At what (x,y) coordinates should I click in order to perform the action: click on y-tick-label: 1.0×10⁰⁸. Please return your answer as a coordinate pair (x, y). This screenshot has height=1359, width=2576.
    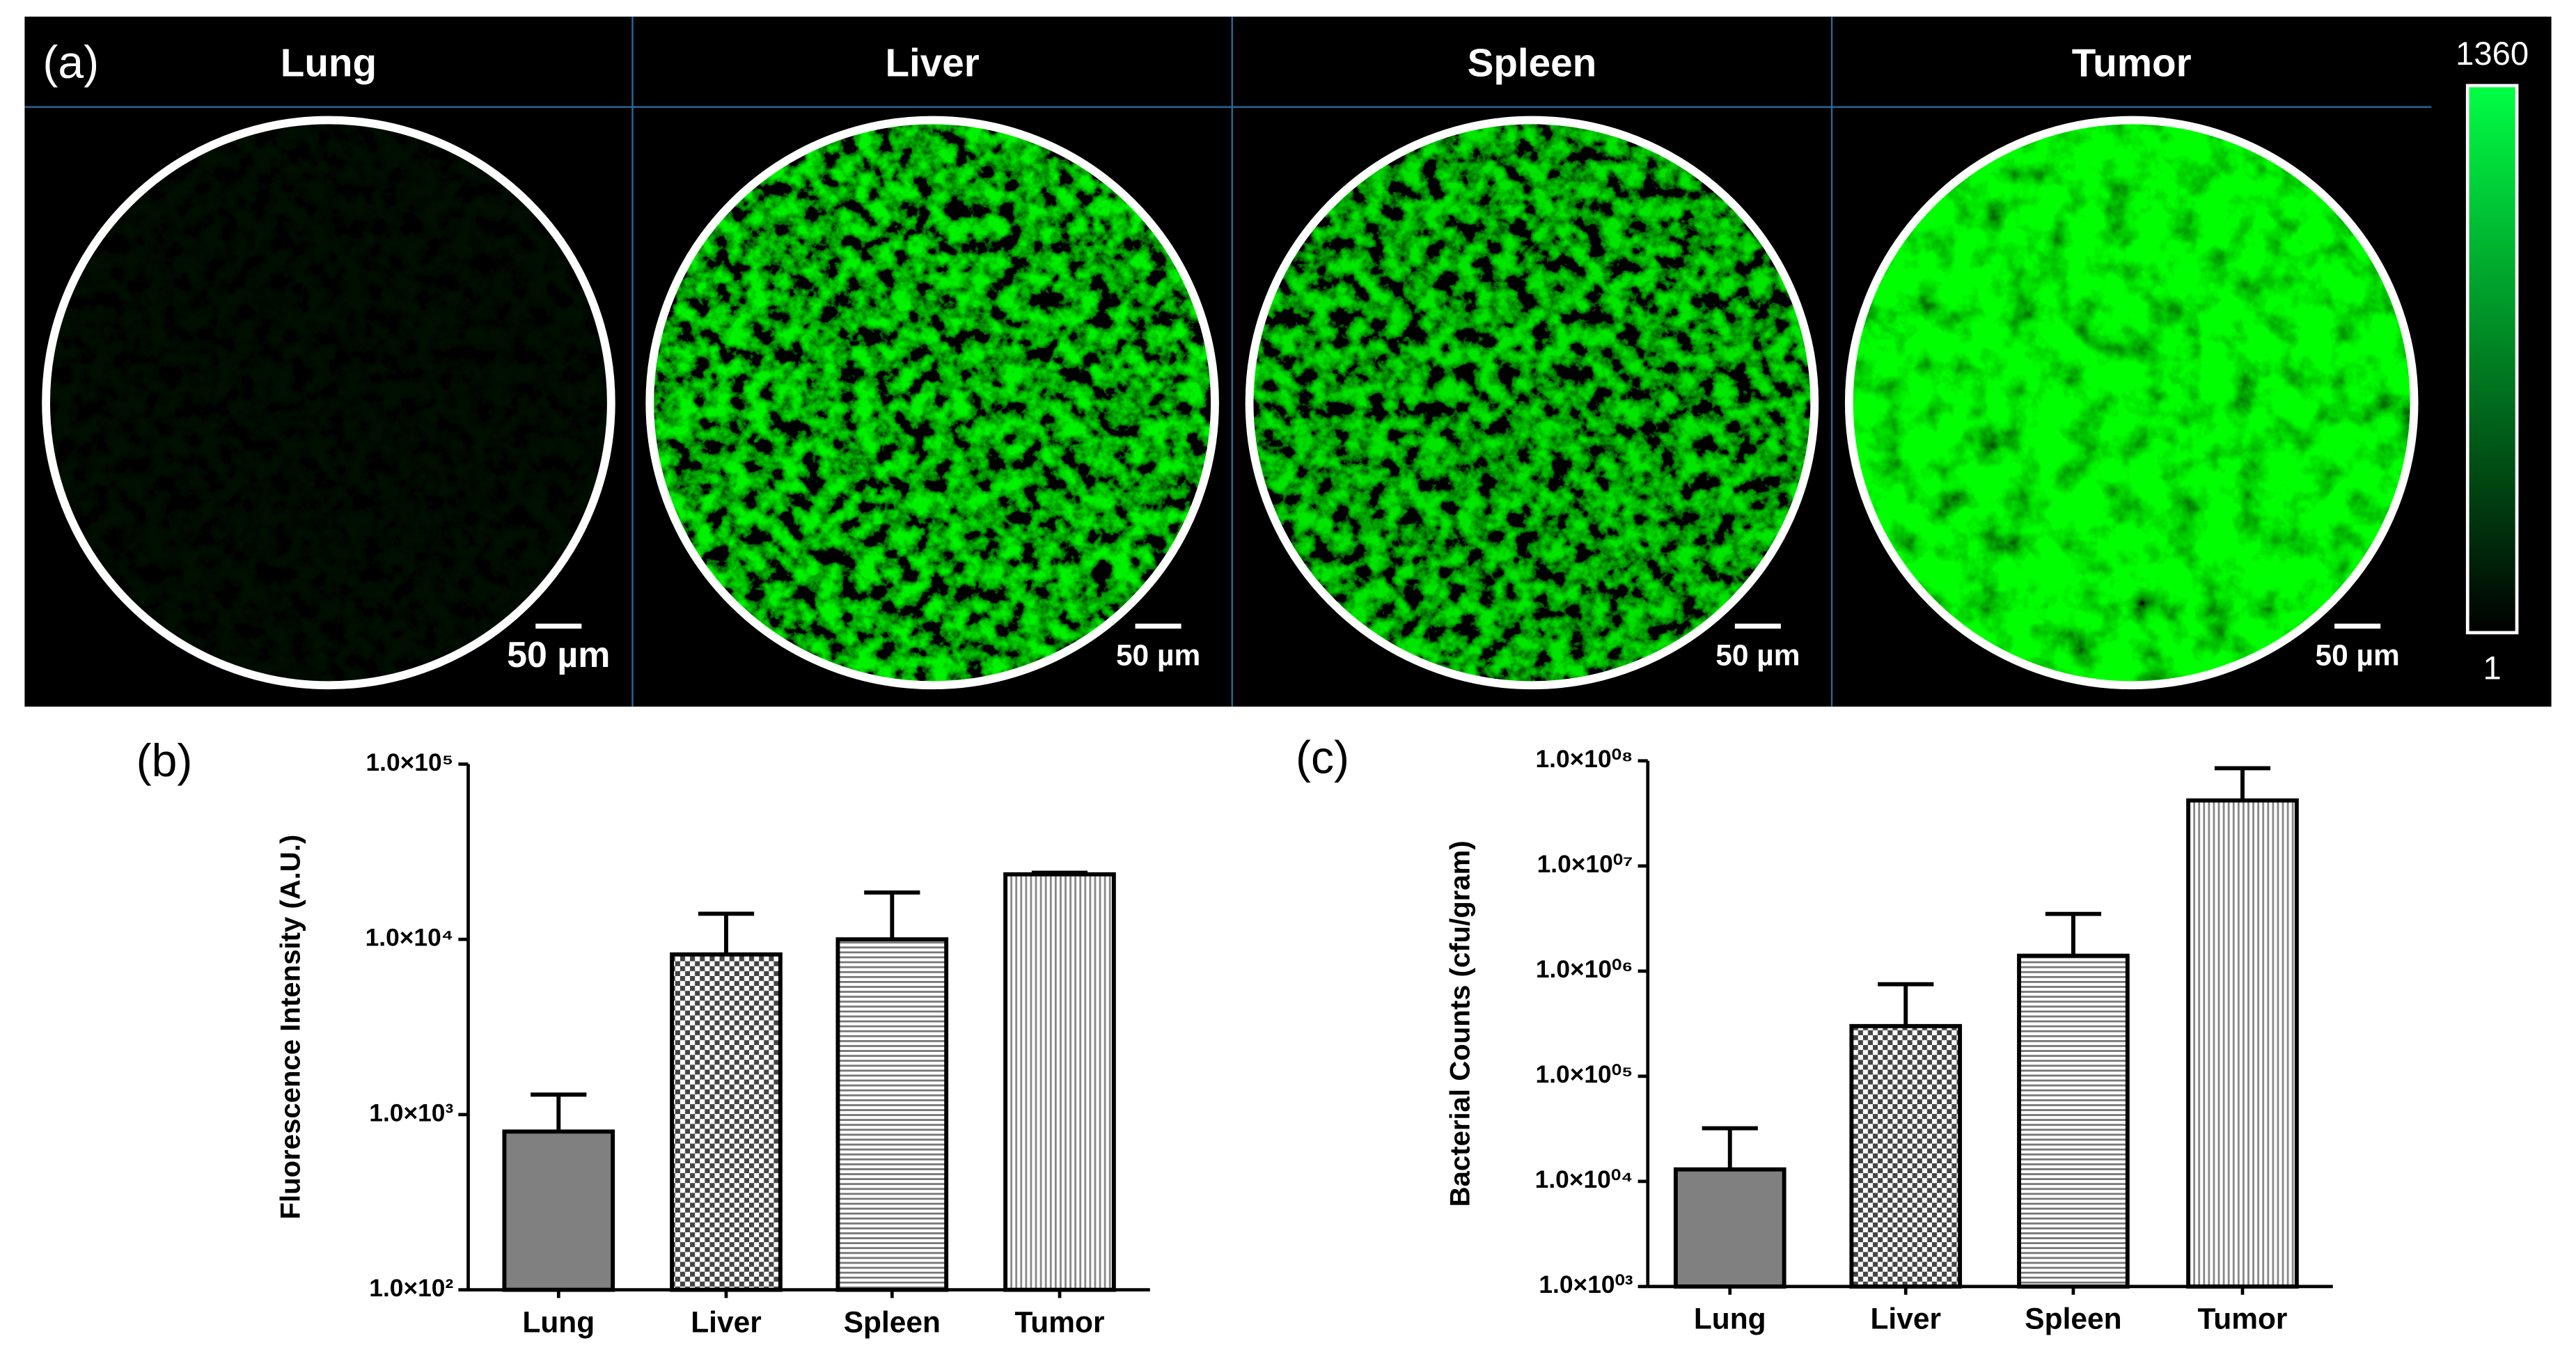
    Looking at the image, I should click on (1584, 760).